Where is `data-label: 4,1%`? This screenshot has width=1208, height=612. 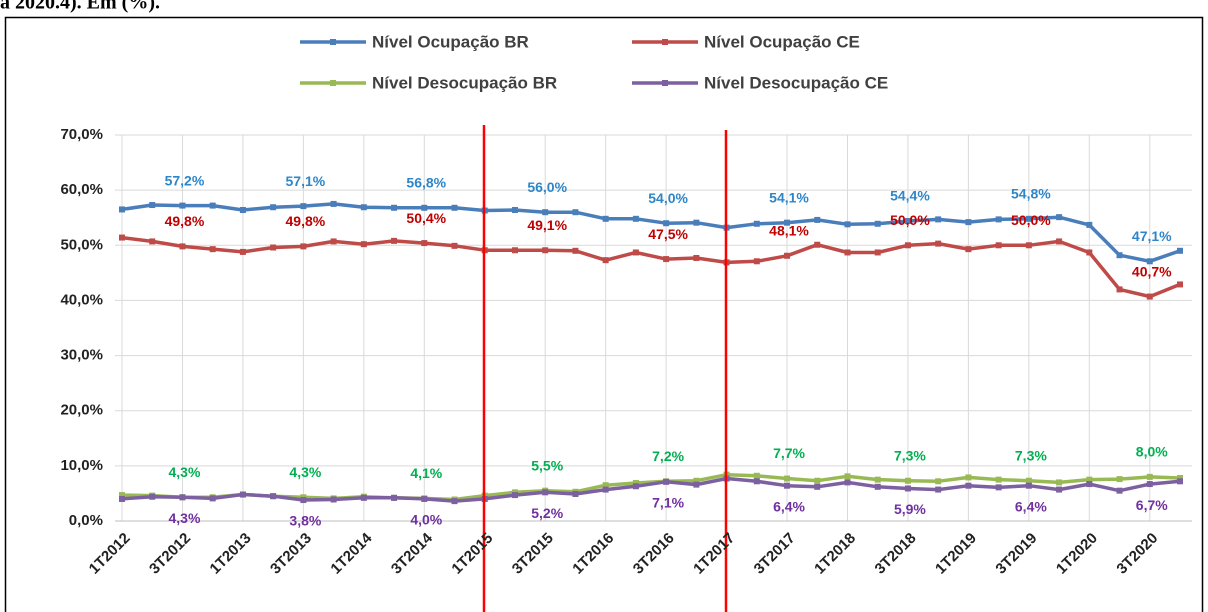 data-label: 4,1% is located at coordinates (426, 473).